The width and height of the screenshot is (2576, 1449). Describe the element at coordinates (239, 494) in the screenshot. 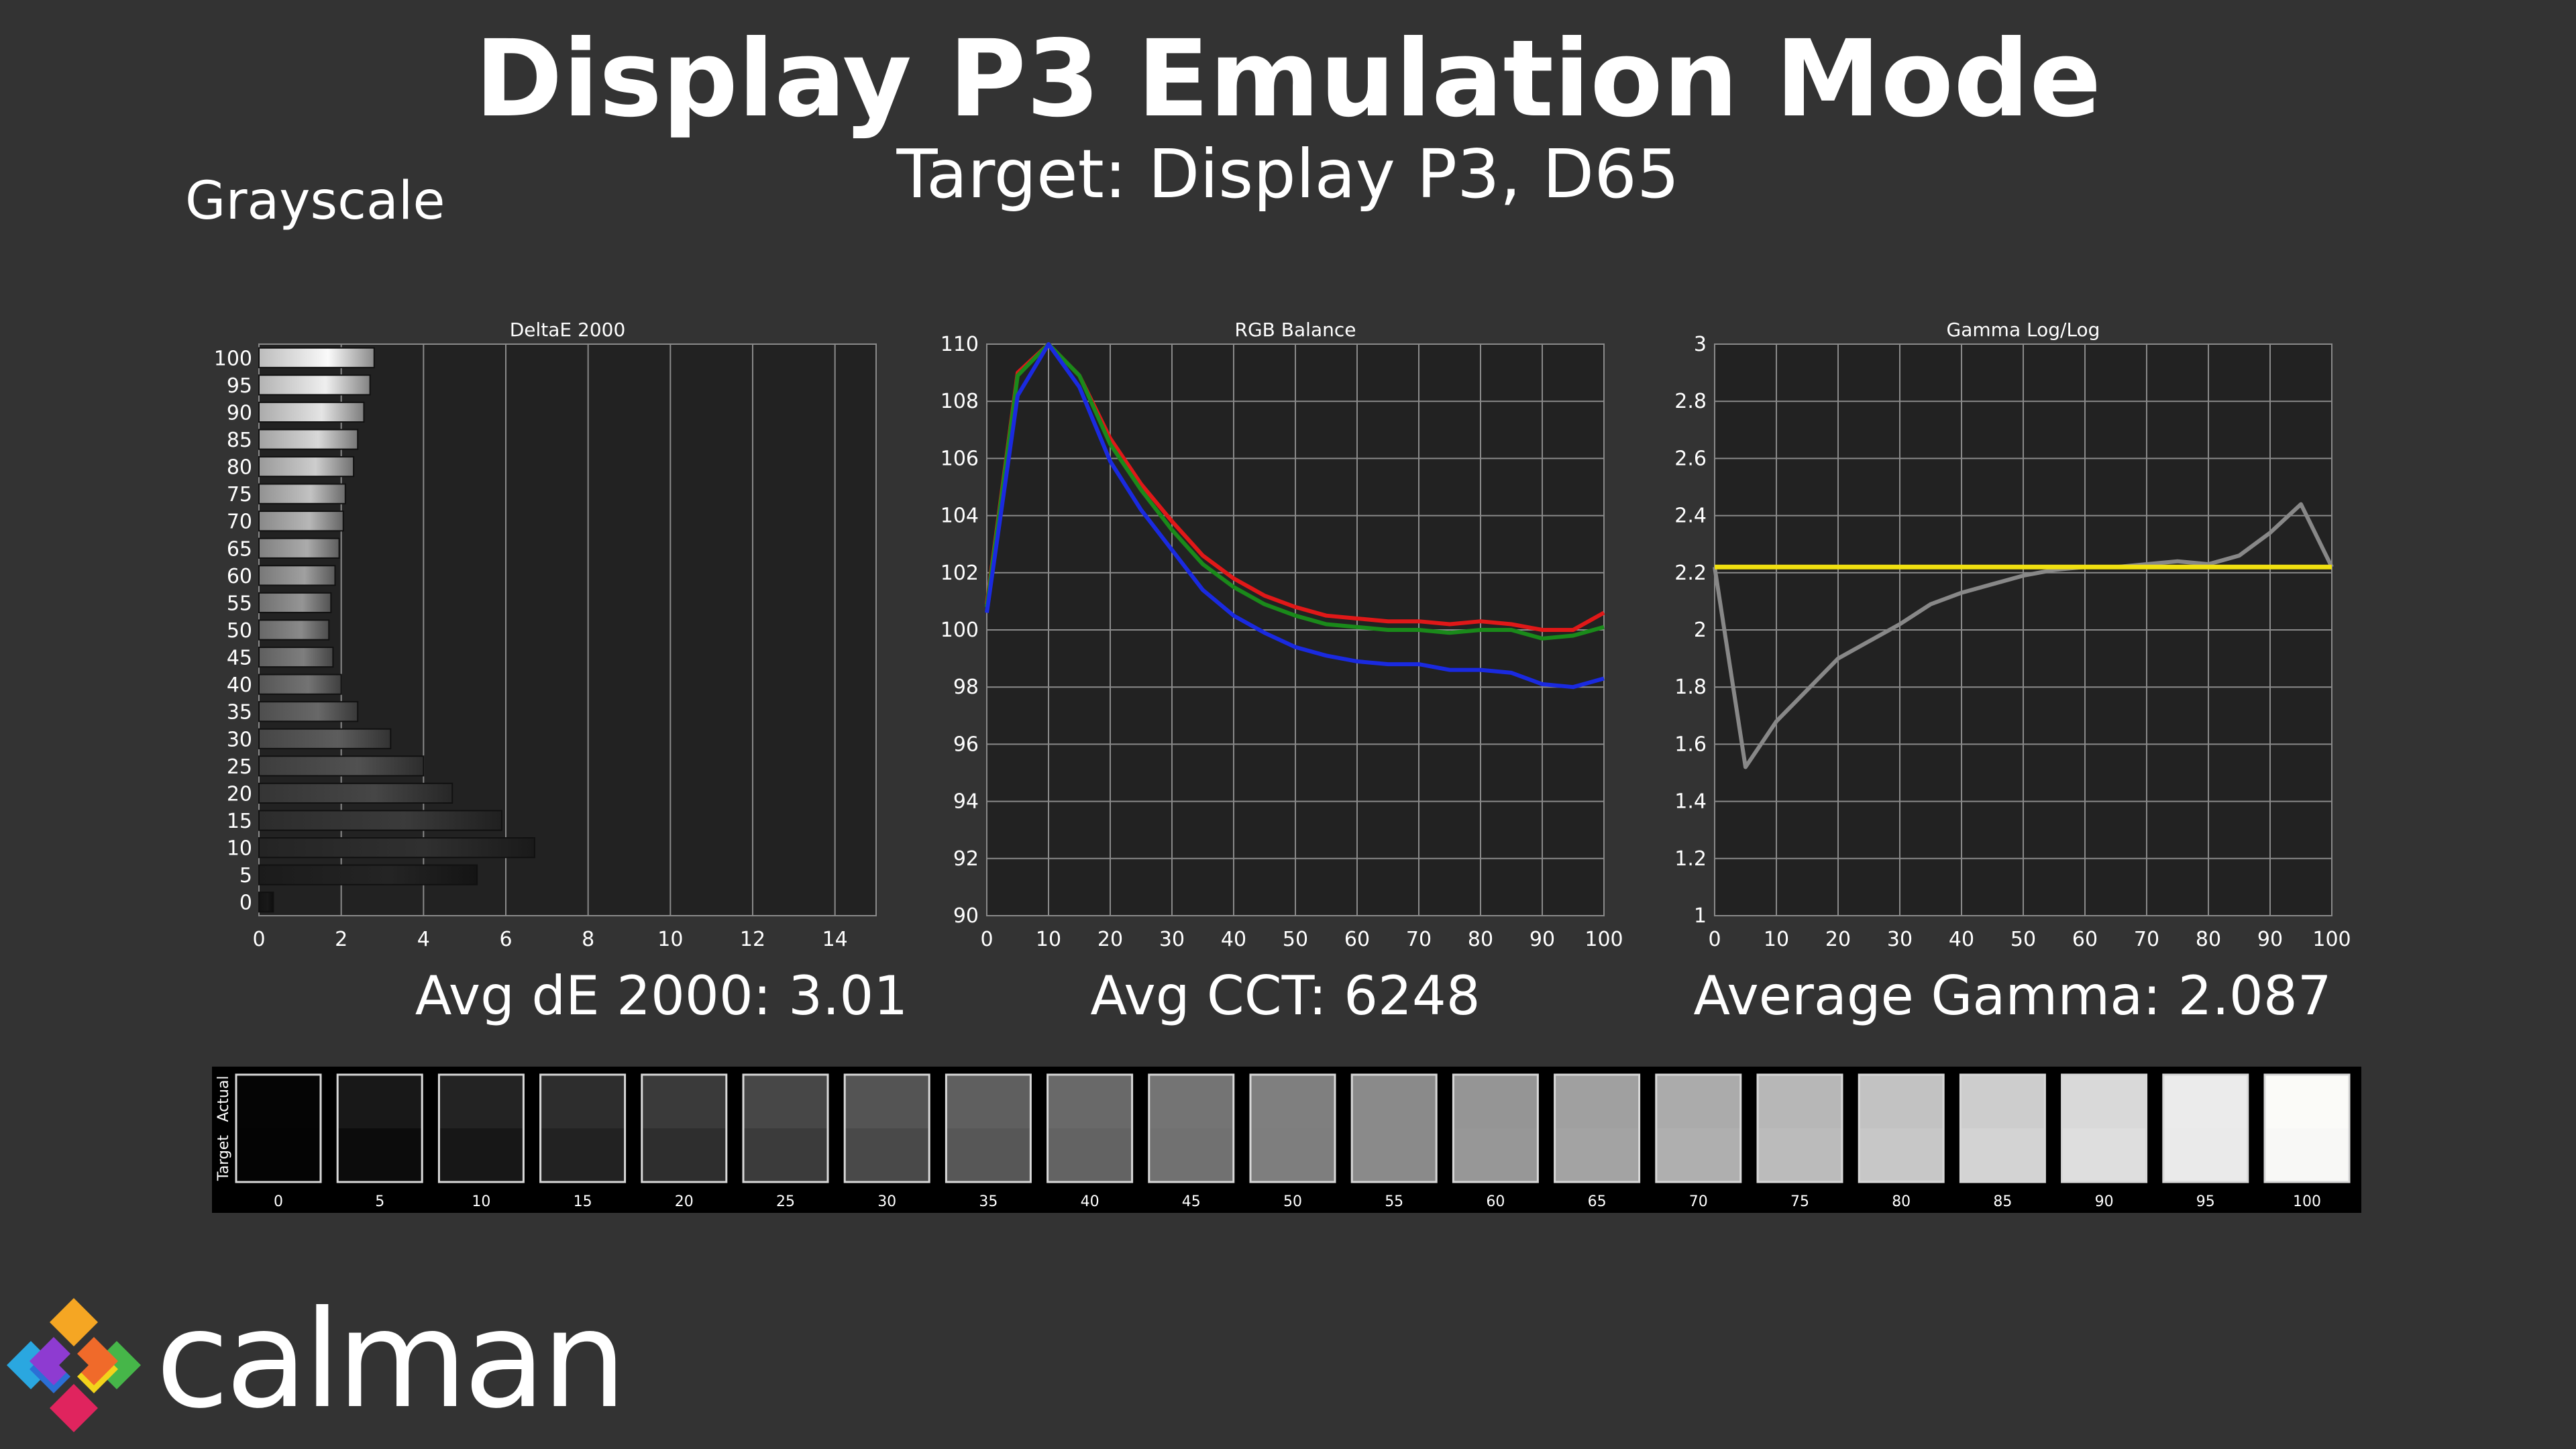

I see `de-y-tick-label: 75` at that location.